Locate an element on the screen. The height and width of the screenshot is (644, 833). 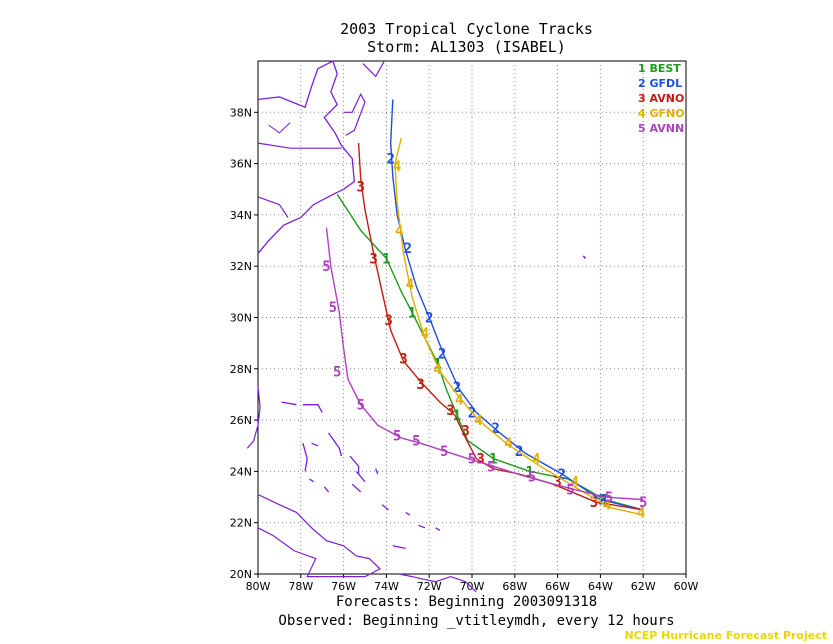
us-coastline is located at coordinates (306, 157).